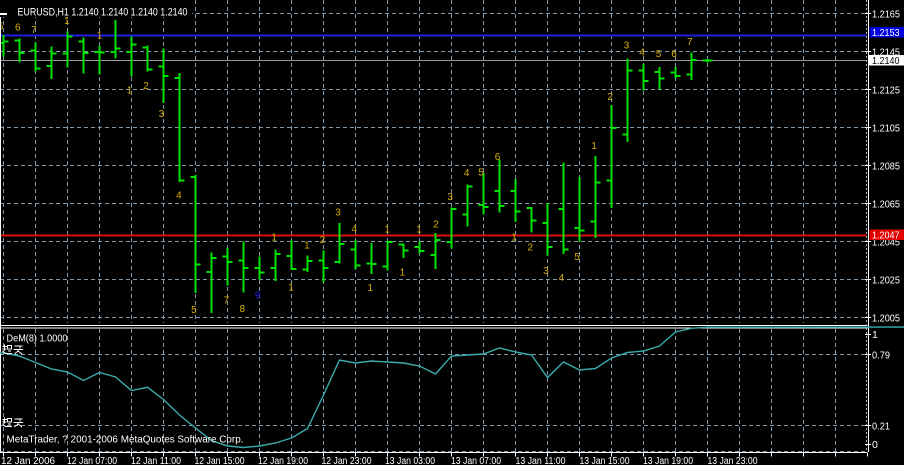 This screenshot has width=904, height=465. What do you see at coordinates (886, 90) in the screenshot?
I see `svg-text: 1.2125` at bounding box center [886, 90].